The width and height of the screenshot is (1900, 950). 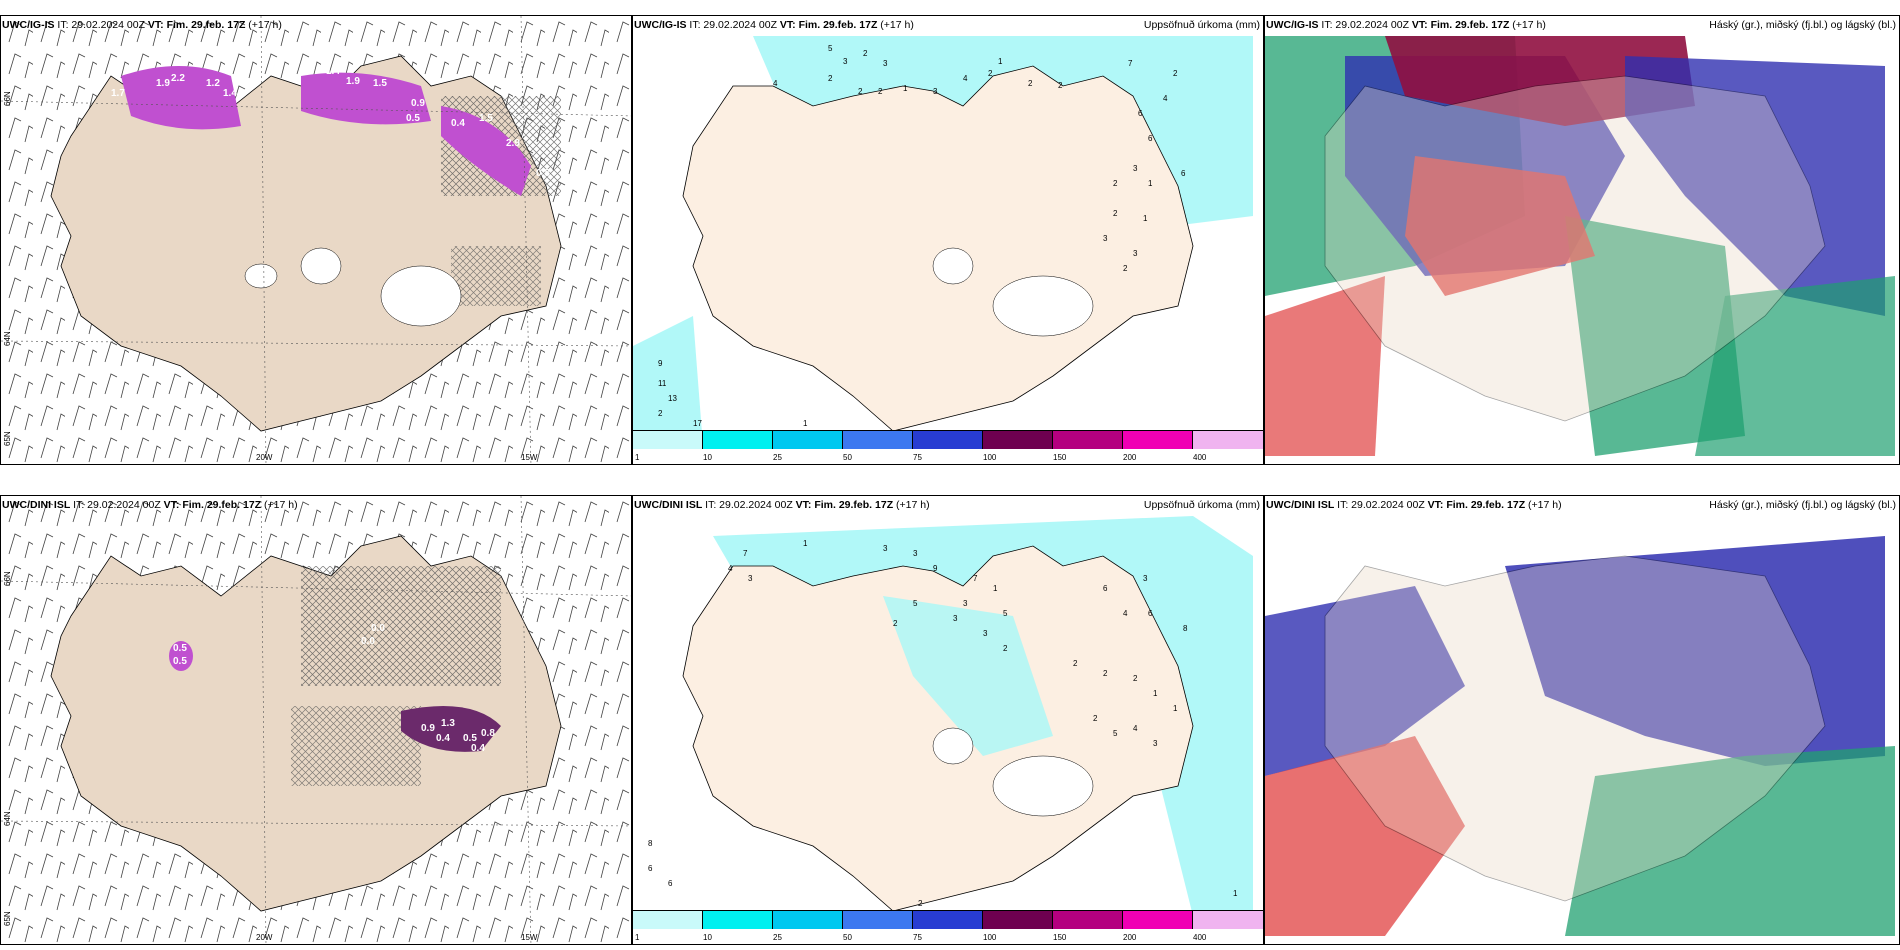 What do you see at coordinates (697, 423) in the screenshot?
I see `svg-text: 17` at bounding box center [697, 423].